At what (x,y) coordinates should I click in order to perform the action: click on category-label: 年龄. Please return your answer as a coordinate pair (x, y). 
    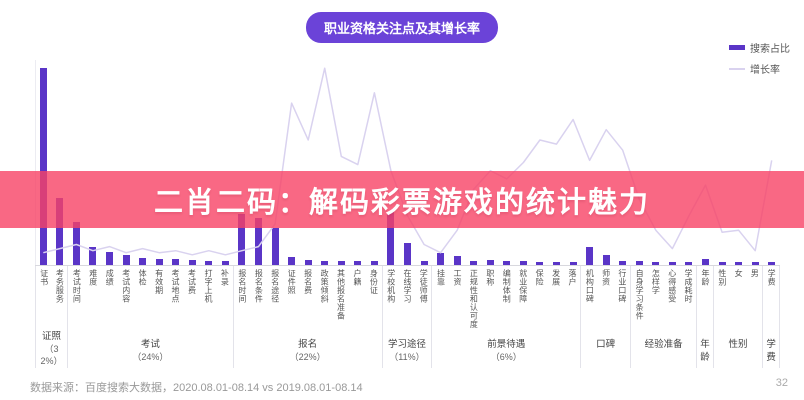
    Looking at the image, I should click on (705, 277).